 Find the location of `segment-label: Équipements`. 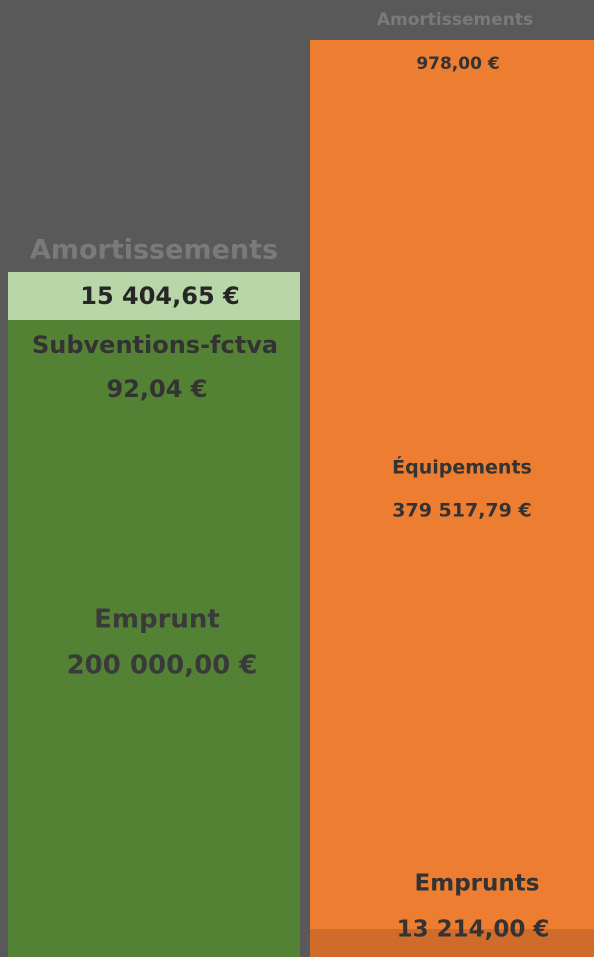

segment-label: Équipements is located at coordinates (462, 467).